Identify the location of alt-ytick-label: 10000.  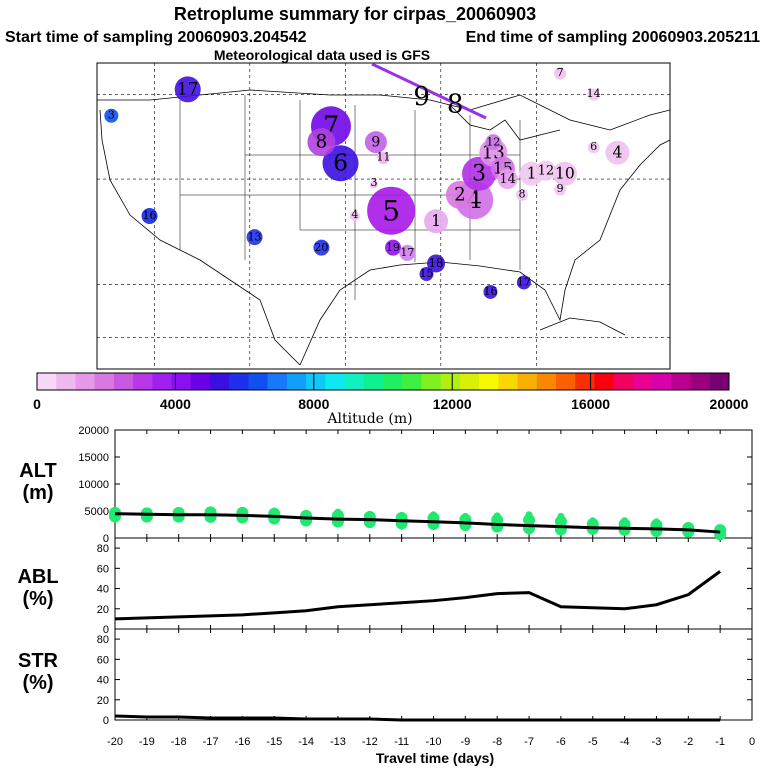
(93, 485).